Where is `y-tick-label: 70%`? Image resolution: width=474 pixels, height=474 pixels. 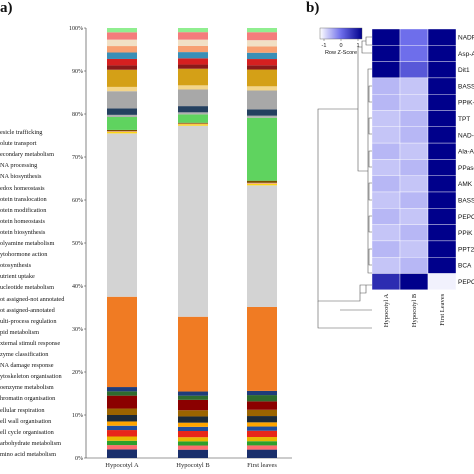 y-tick-label: 70% is located at coordinates (77, 158).